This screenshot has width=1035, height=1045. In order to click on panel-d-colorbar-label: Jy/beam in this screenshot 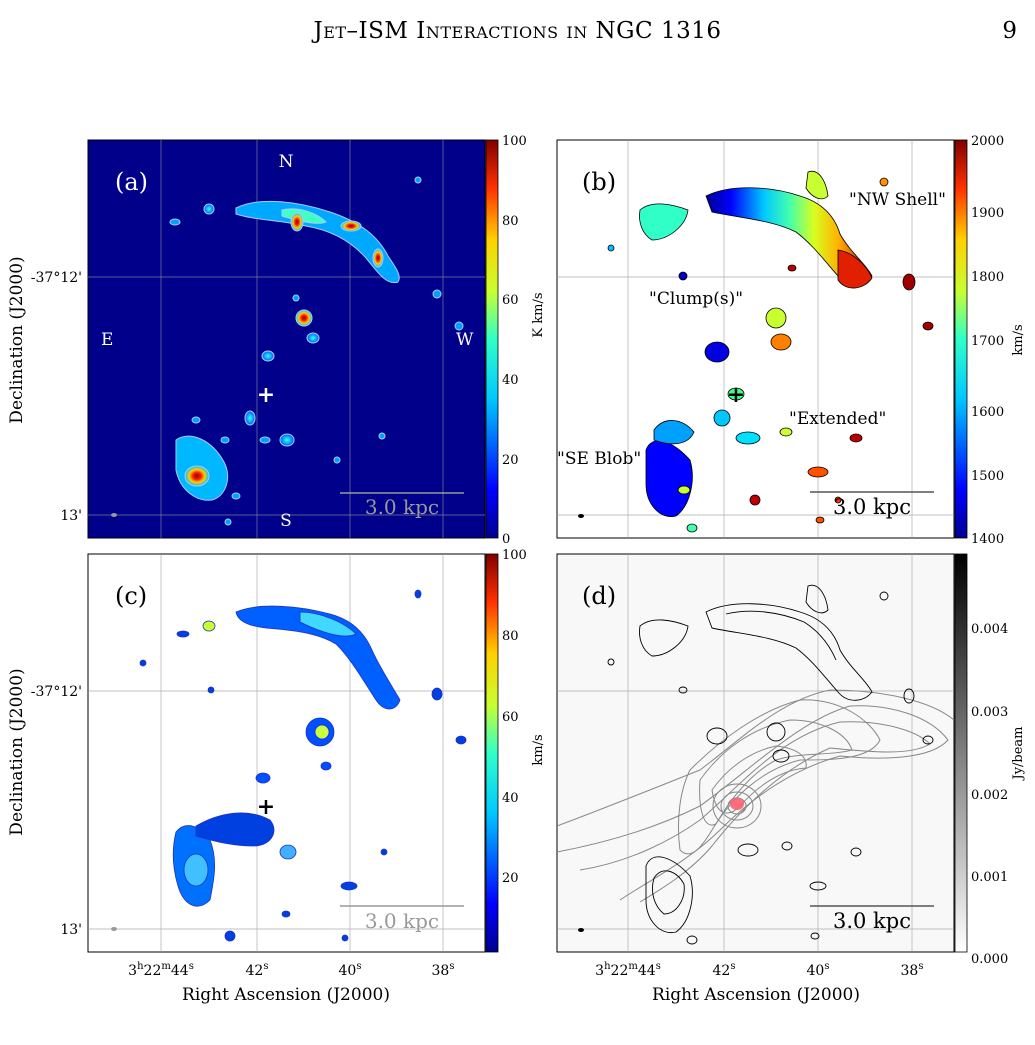, I will do `click(1018, 753)`.